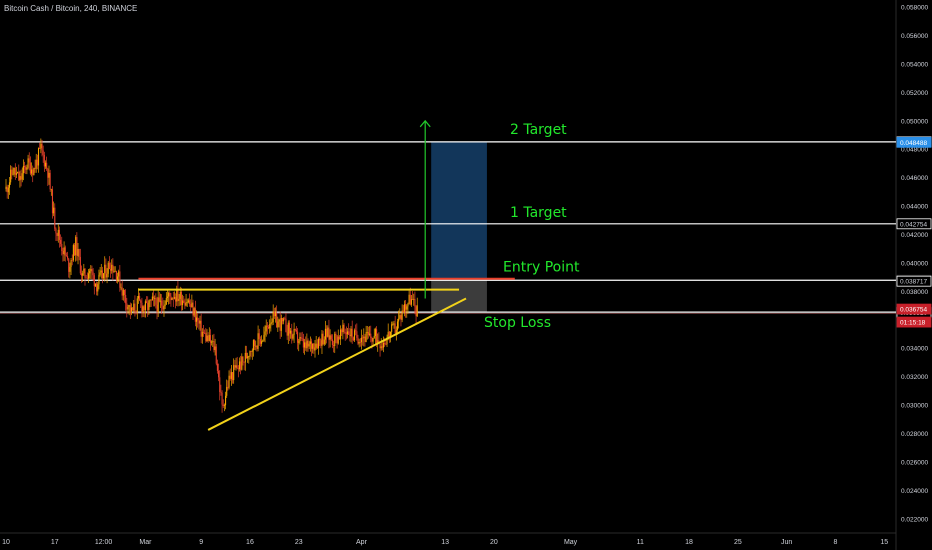  Describe the element at coordinates (459, 296) in the screenshot. I see `stop-zone-box` at that location.